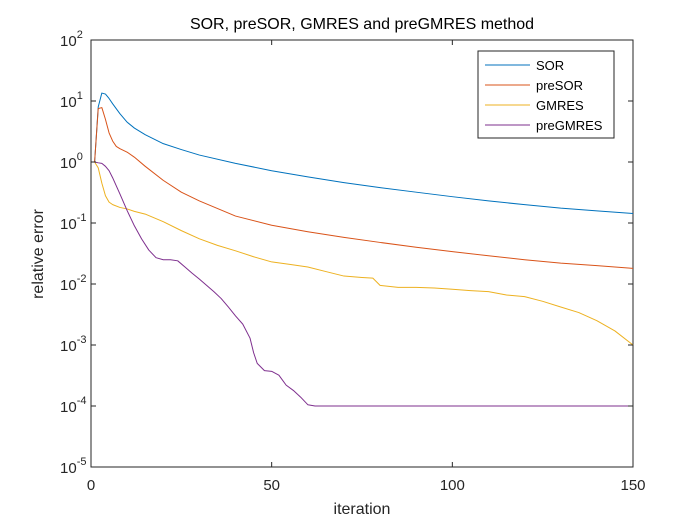 The image size is (700, 525). What do you see at coordinates (550, 65) in the screenshot?
I see `legend-label-sor: SOR` at bounding box center [550, 65].